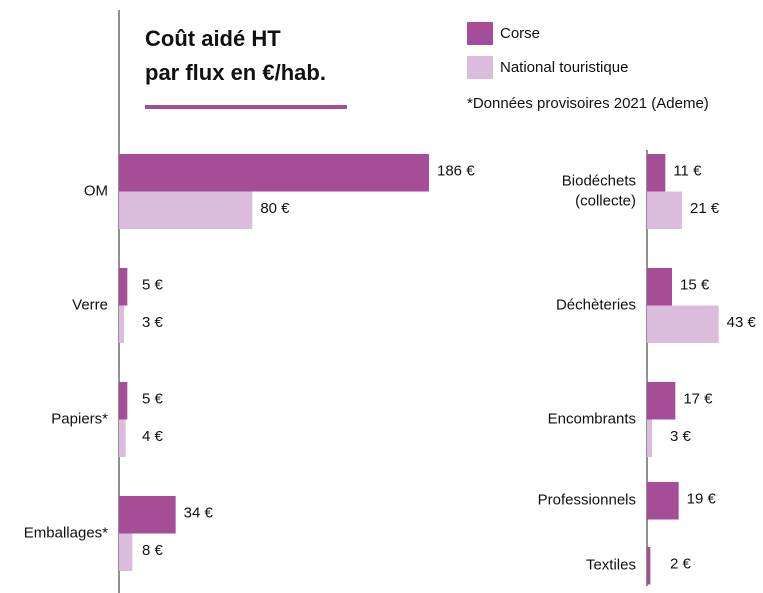 This screenshot has width=763, height=593. I want to click on value-label: 43 €, so click(742, 322).